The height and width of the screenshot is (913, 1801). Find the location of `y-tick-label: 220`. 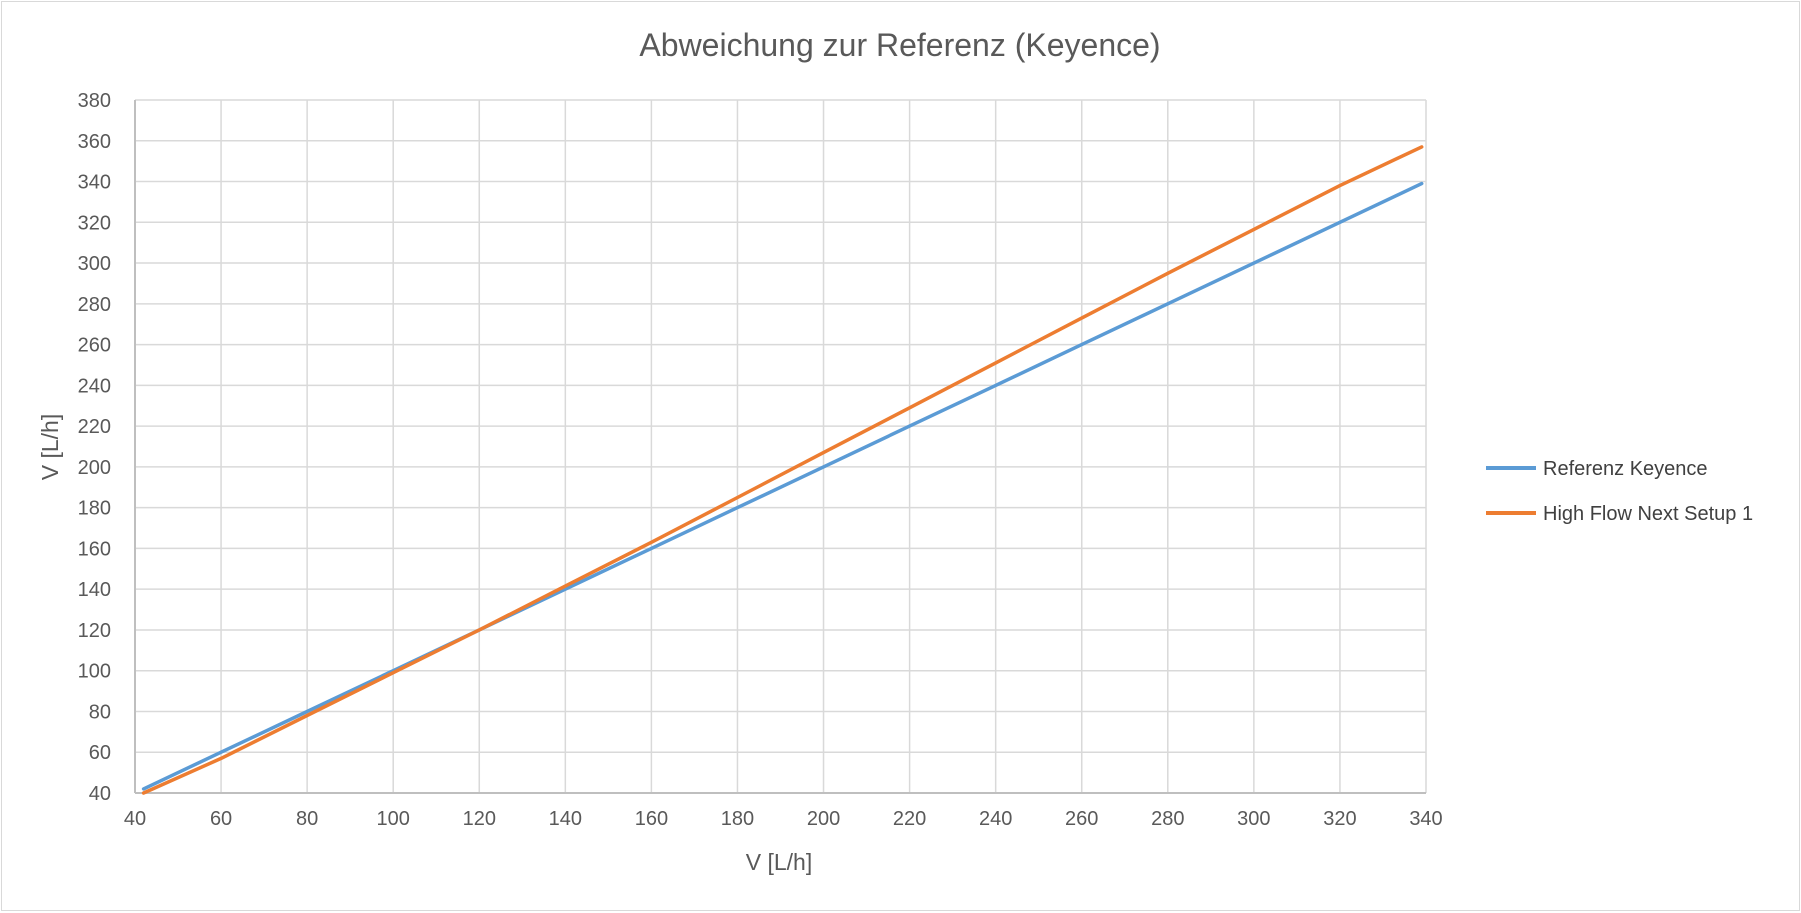

y-tick-label: 220 is located at coordinates (94, 427).